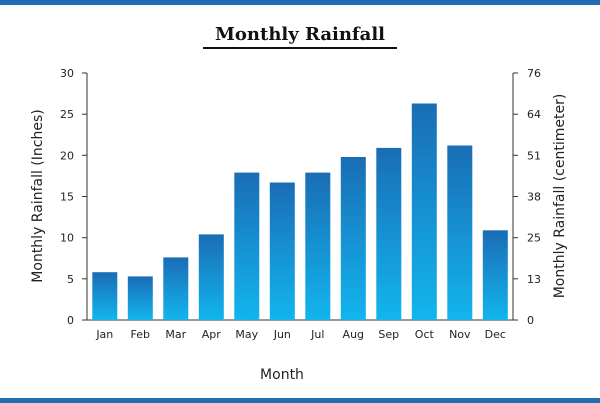  Describe the element at coordinates (300, 2) in the screenshot. I see `top-border` at that location.